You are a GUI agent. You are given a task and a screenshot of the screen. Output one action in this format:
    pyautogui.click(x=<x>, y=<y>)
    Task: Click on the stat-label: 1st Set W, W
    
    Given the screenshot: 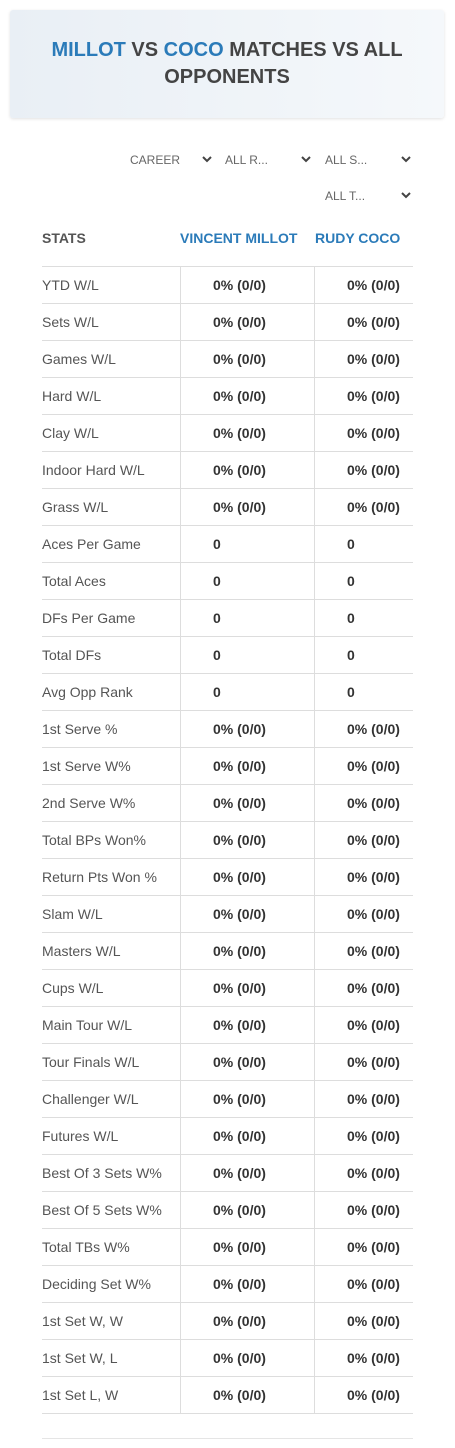 What is the action you would take?
    pyautogui.click(x=82, y=1321)
    